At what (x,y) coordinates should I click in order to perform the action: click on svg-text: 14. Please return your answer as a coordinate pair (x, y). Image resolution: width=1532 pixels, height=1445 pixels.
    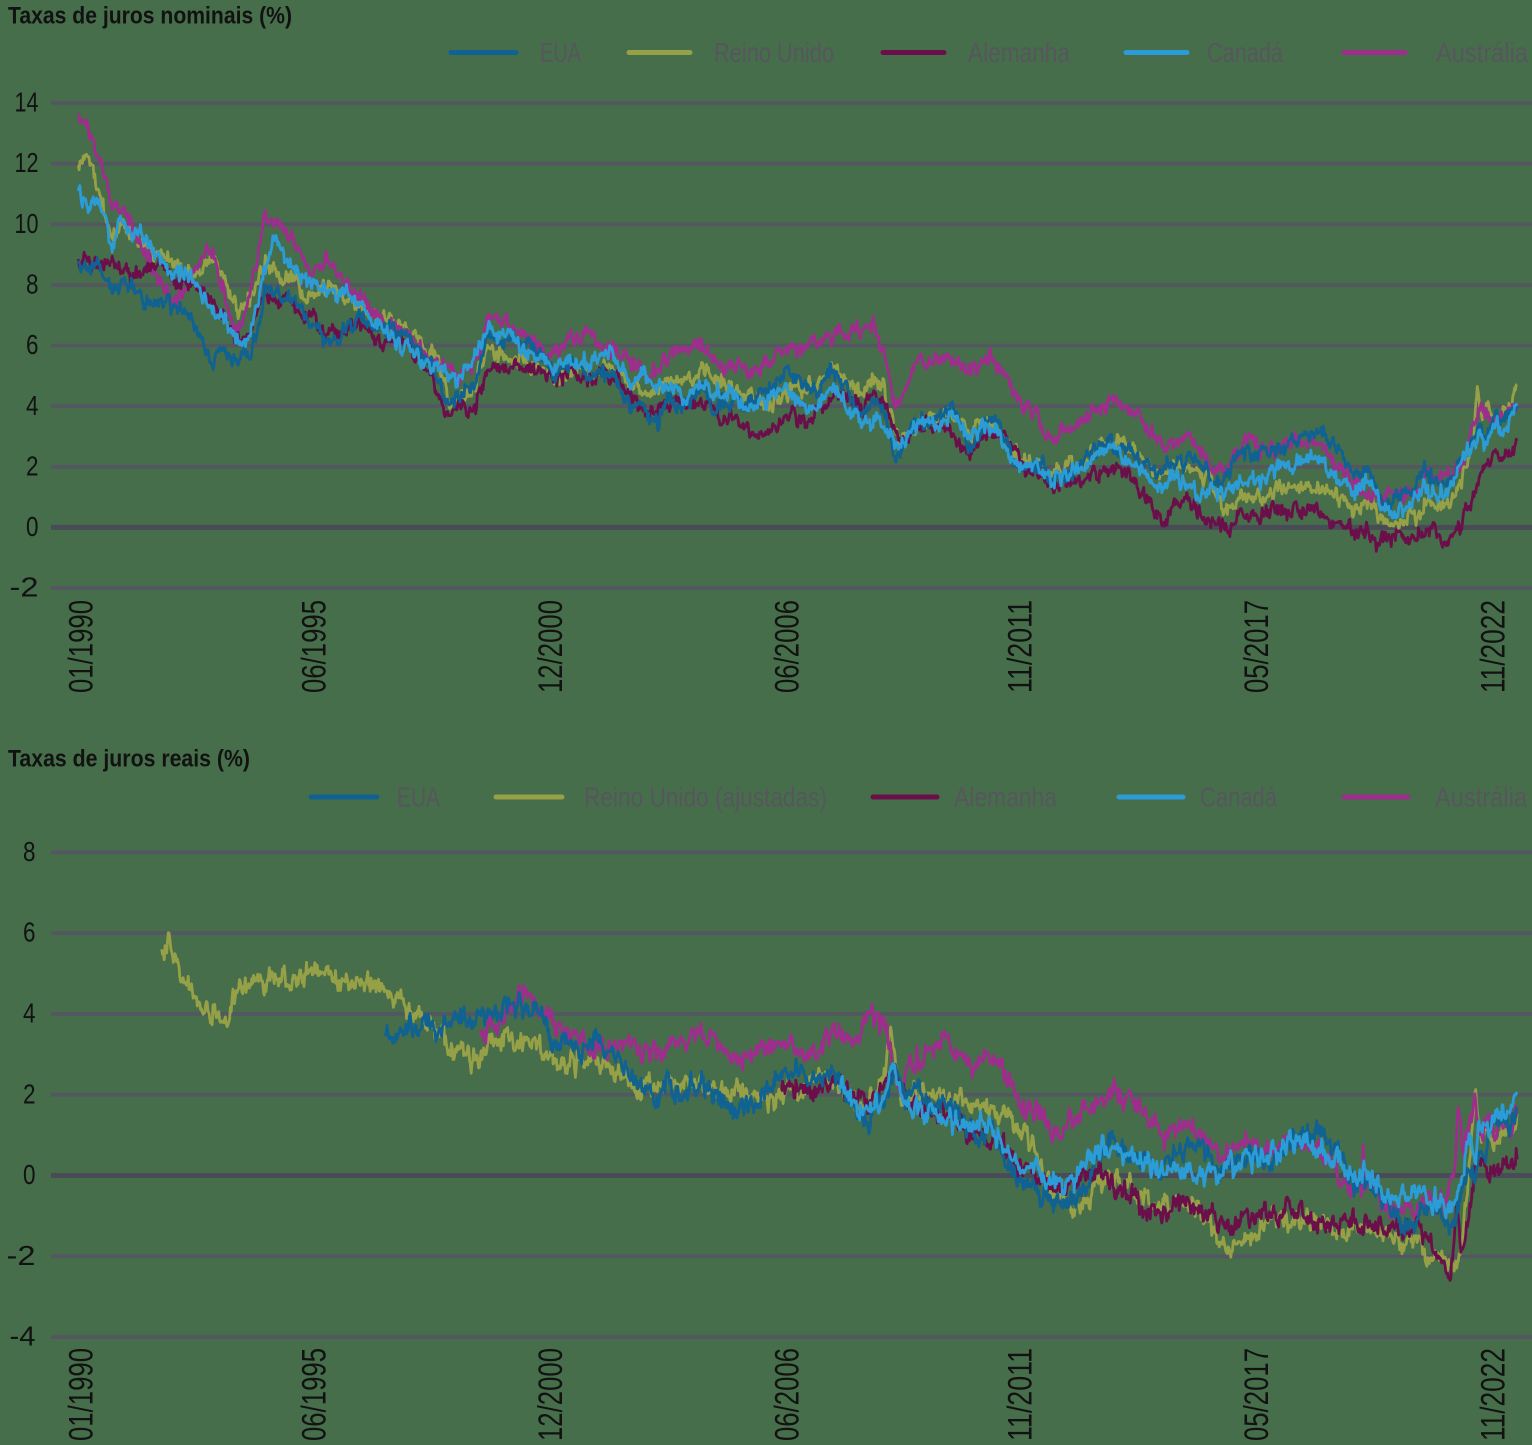
    Looking at the image, I should click on (27, 102).